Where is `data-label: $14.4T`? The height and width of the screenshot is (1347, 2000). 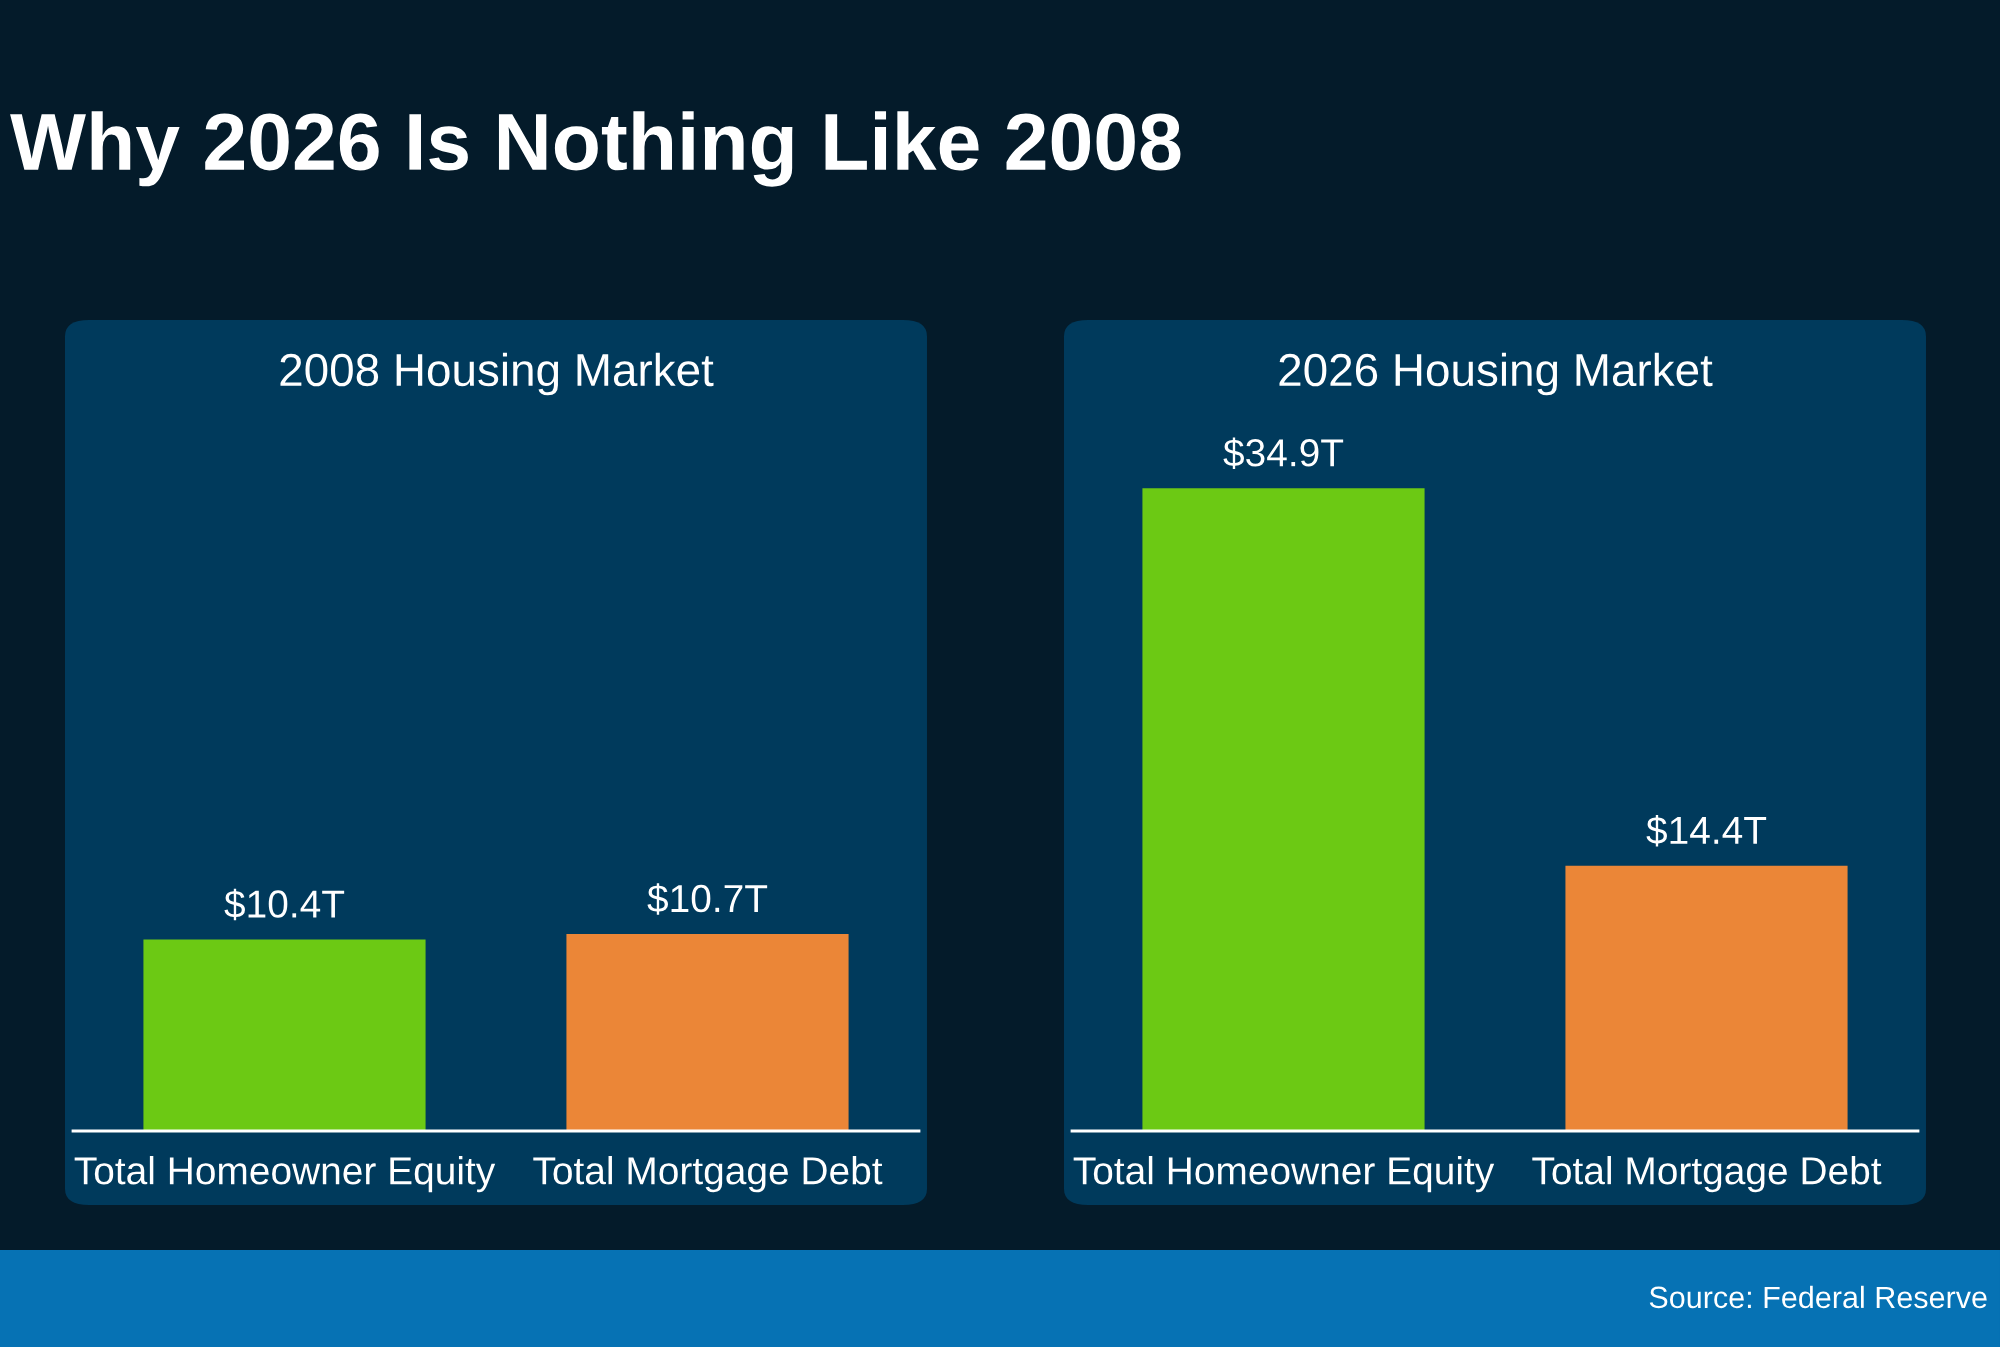 data-label: $14.4T is located at coordinates (1706, 831).